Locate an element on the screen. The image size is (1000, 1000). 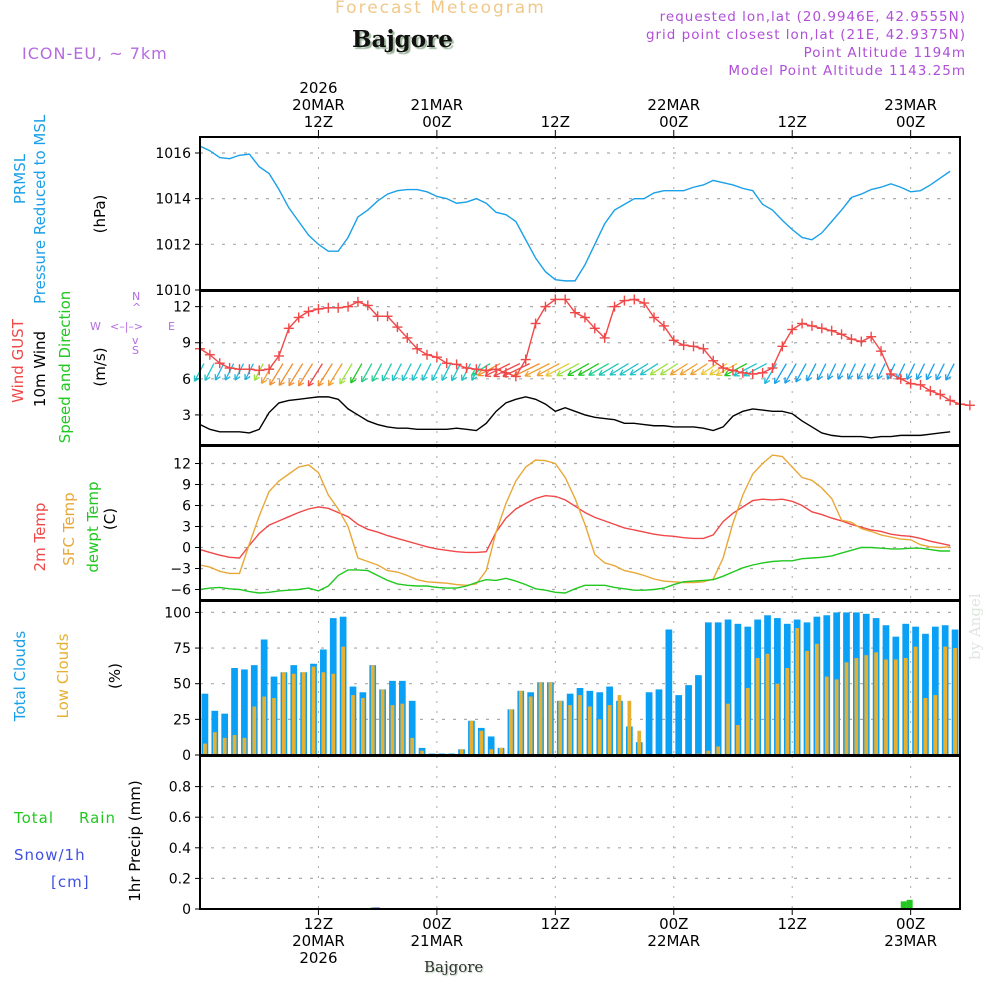
y-tick-label: 1010 is located at coordinates (173, 291).